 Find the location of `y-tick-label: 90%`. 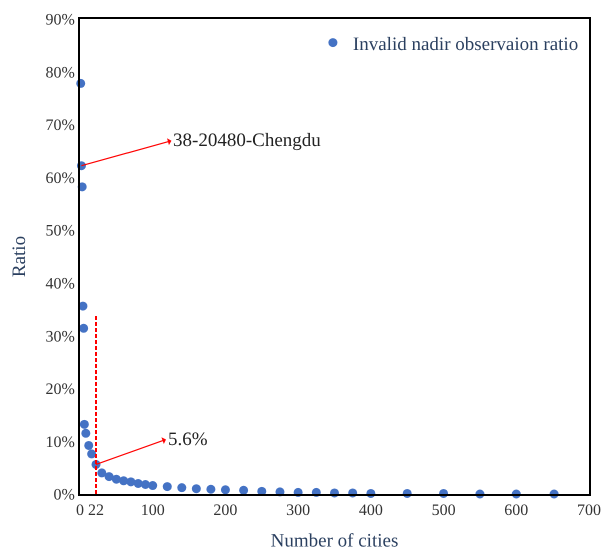

y-tick-label: 90% is located at coordinates (60, 20).